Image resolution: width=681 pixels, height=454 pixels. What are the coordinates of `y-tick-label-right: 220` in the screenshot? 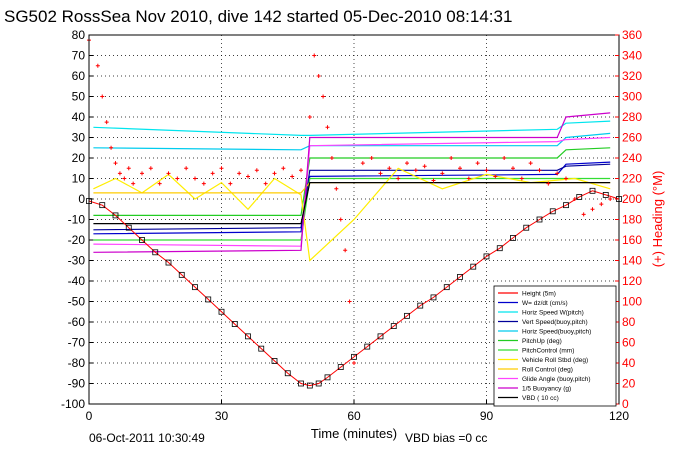 It's located at (632, 179).